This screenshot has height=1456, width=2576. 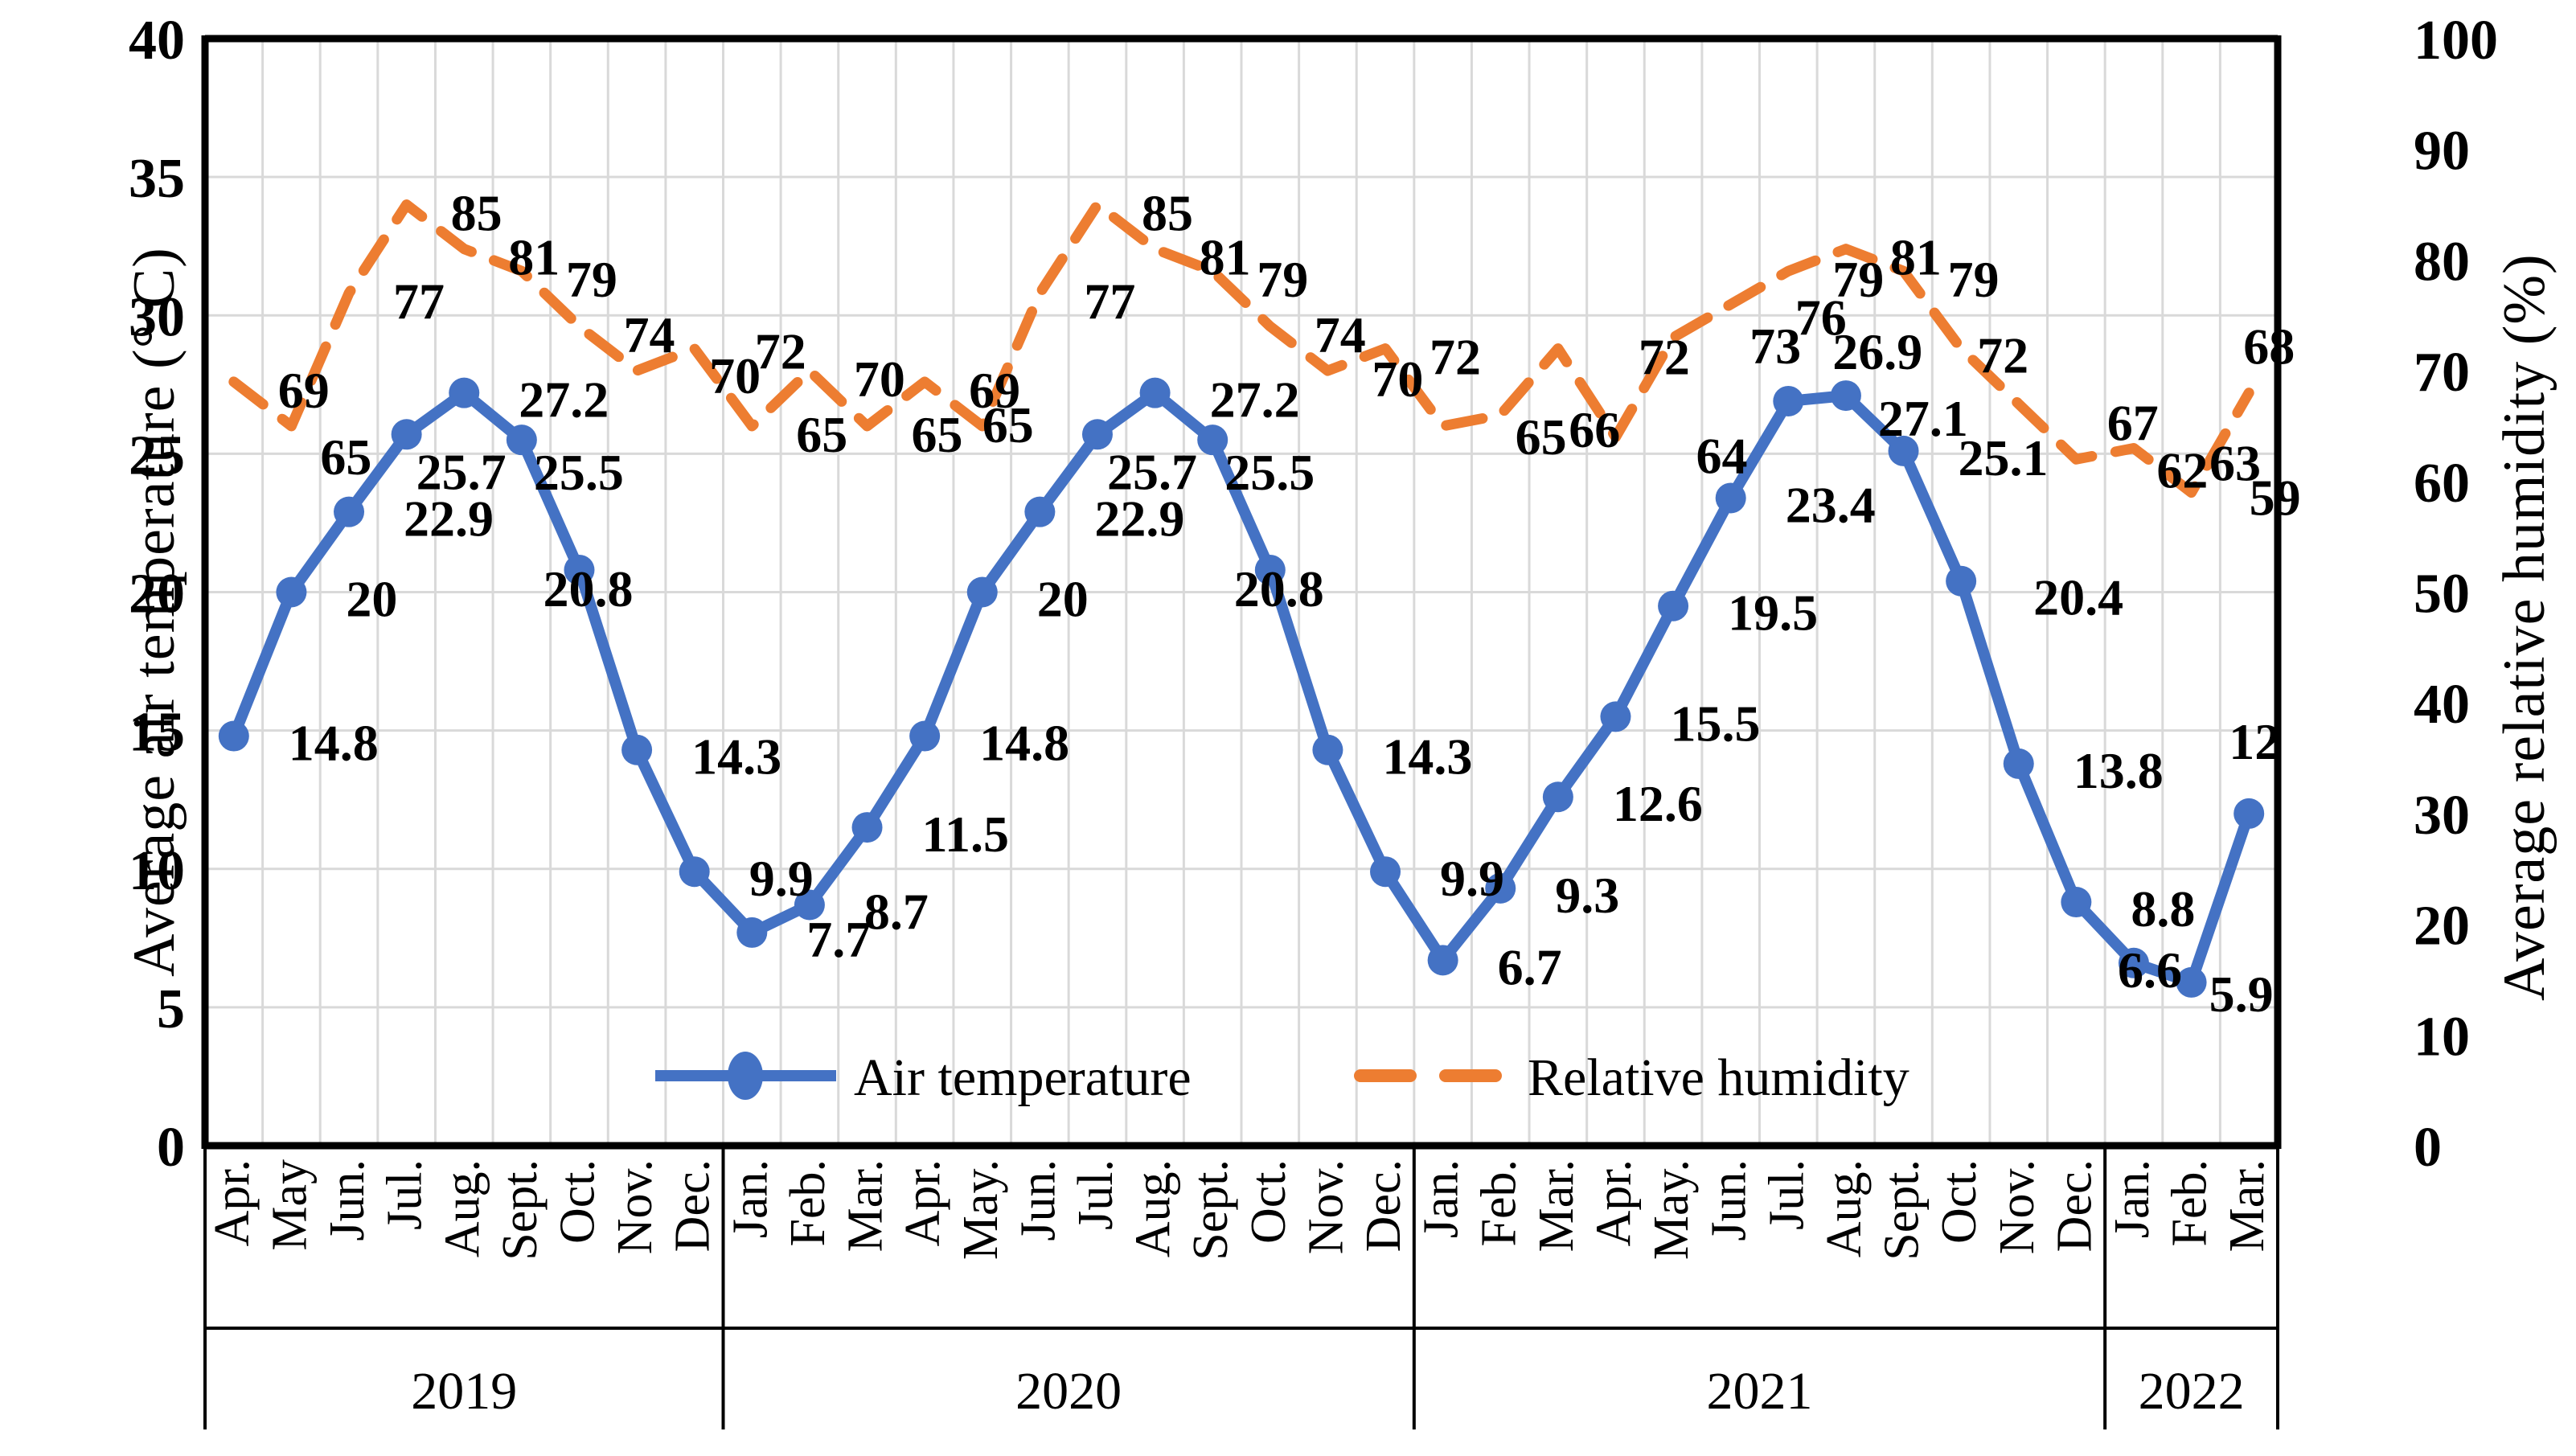 I want to click on tick-label: 80, so click(x=2442, y=262).